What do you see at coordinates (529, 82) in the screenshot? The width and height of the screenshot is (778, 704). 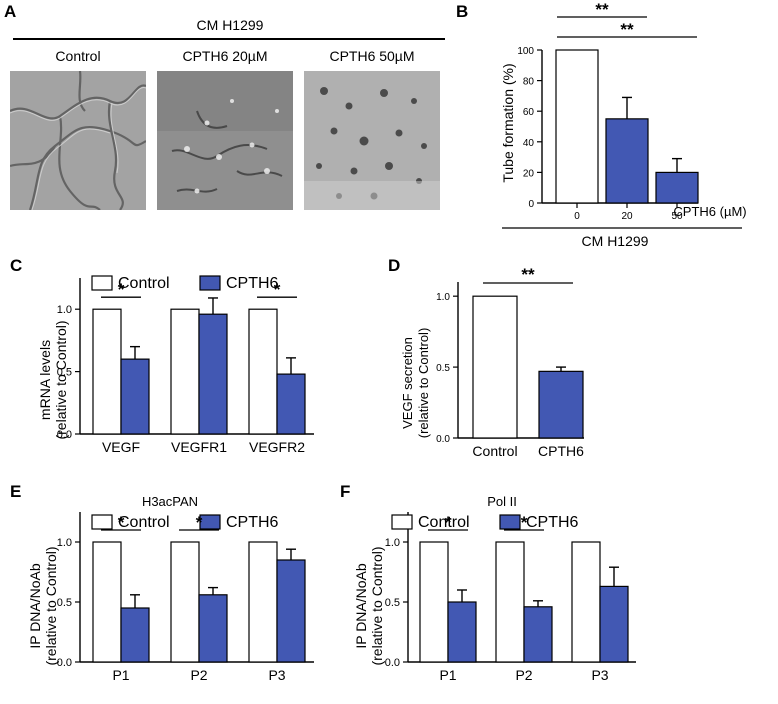 I see `chart-b-y-tick-label-4: 80` at bounding box center [529, 82].